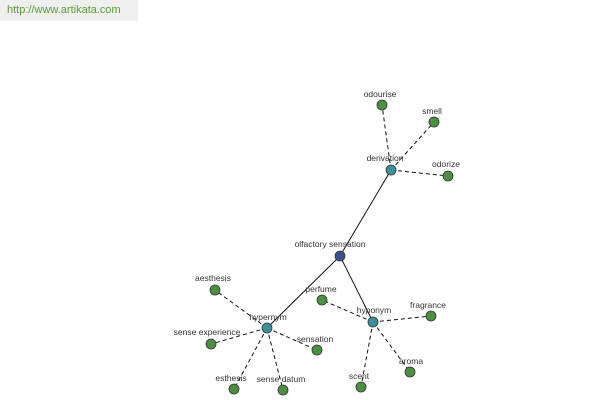 Image resolution: width=600 pixels, height=400 pixels. What do you see at coordinates (241, 309) in the screenshot?
I see `edge-hypernym-to-aesthesis` at bounding box center [241, 309].